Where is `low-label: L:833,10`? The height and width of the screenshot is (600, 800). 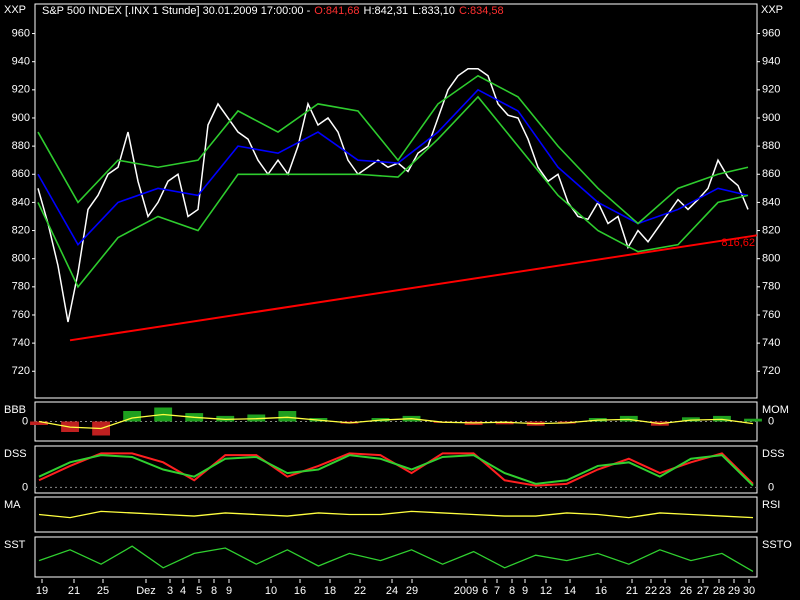 low-label: L:833,10 is located at coordinates (433, 11).